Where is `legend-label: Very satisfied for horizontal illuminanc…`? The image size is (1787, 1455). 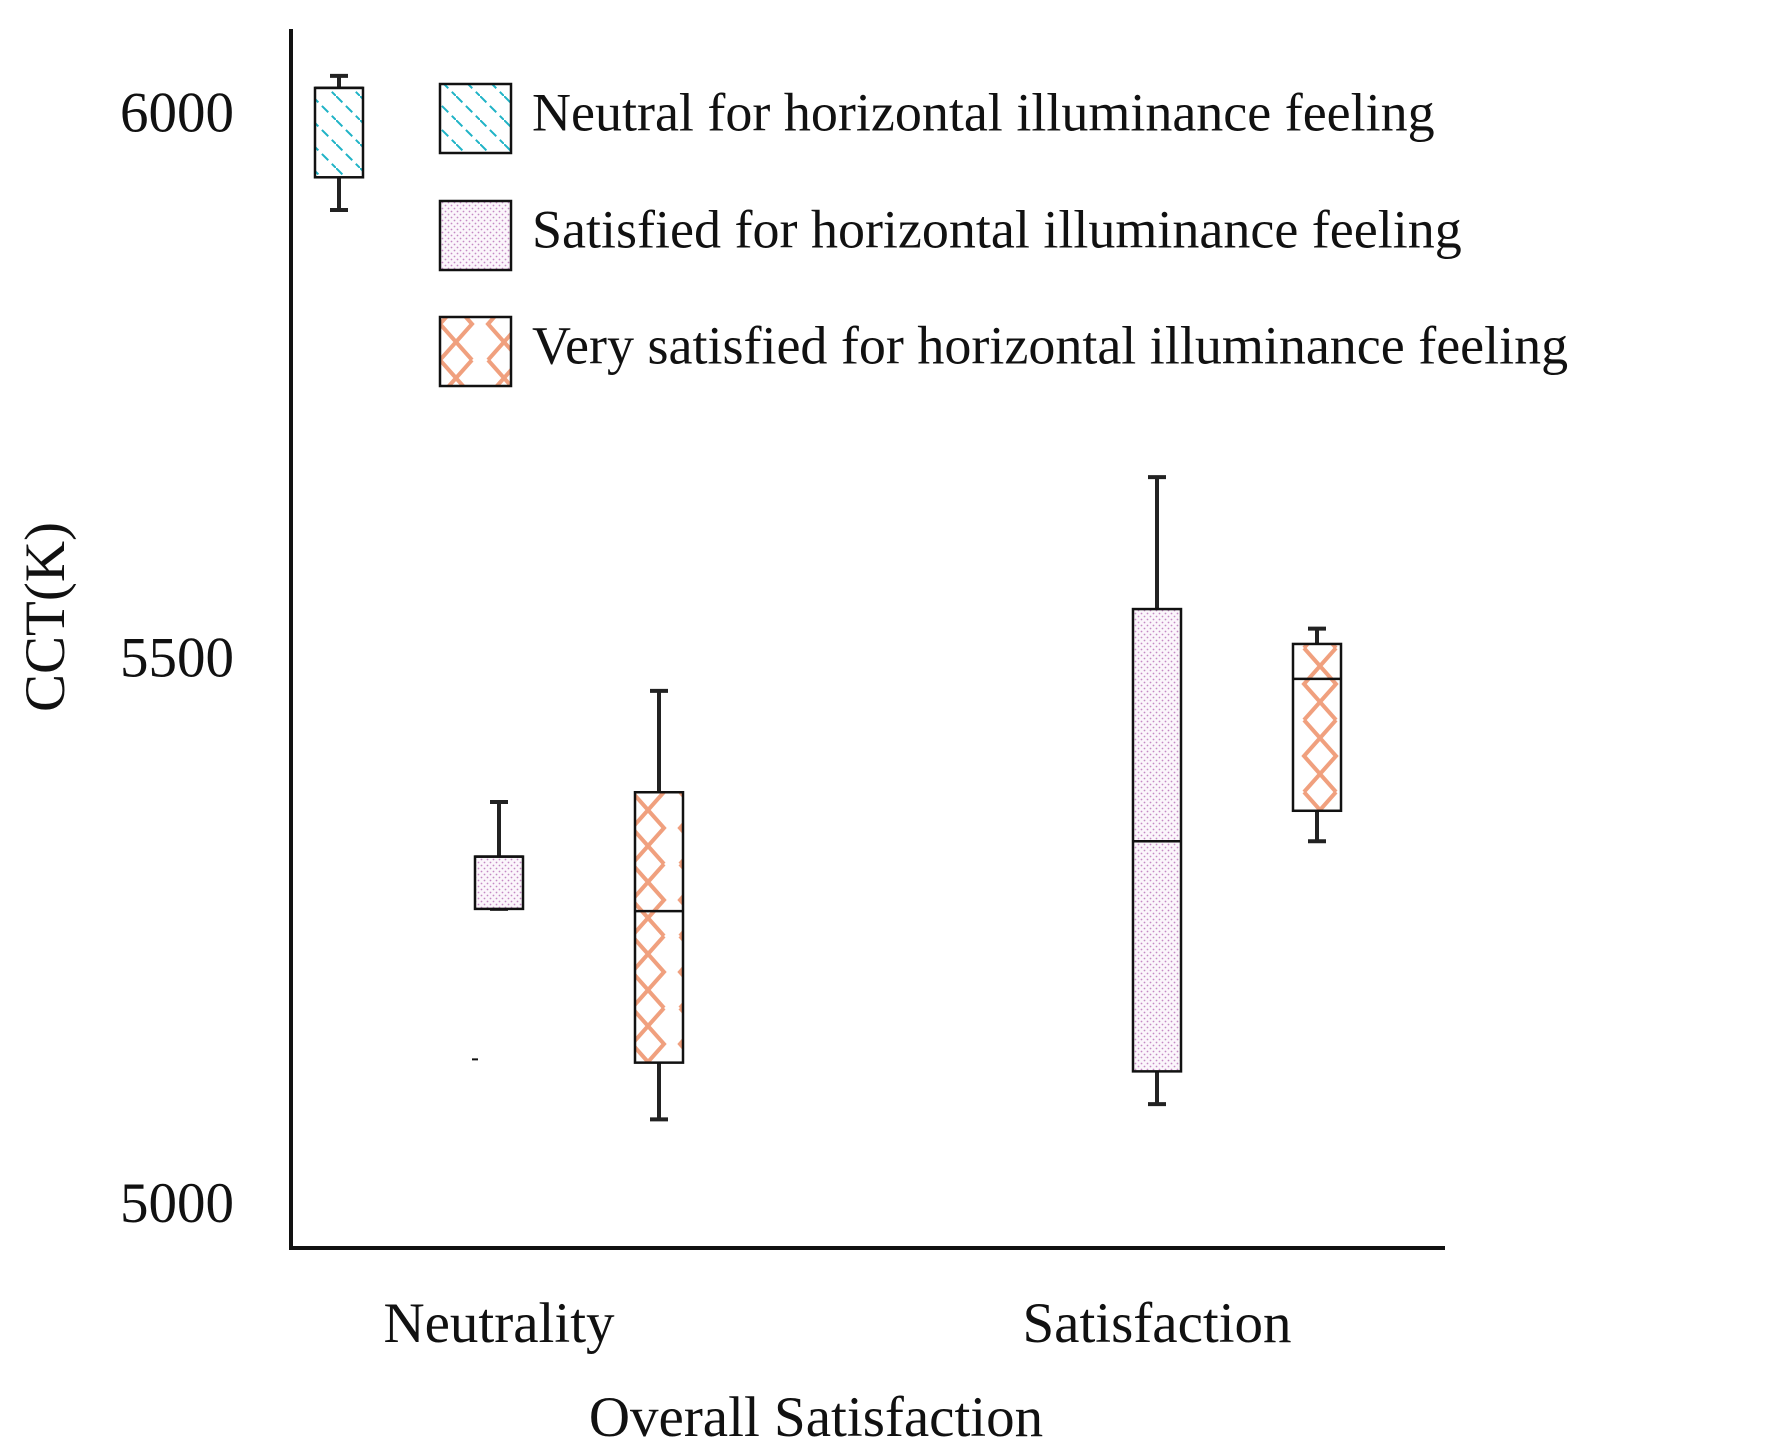
legend-label: Very satisfied for horizontal illuminanc… is located at coordinates (1050, 345).